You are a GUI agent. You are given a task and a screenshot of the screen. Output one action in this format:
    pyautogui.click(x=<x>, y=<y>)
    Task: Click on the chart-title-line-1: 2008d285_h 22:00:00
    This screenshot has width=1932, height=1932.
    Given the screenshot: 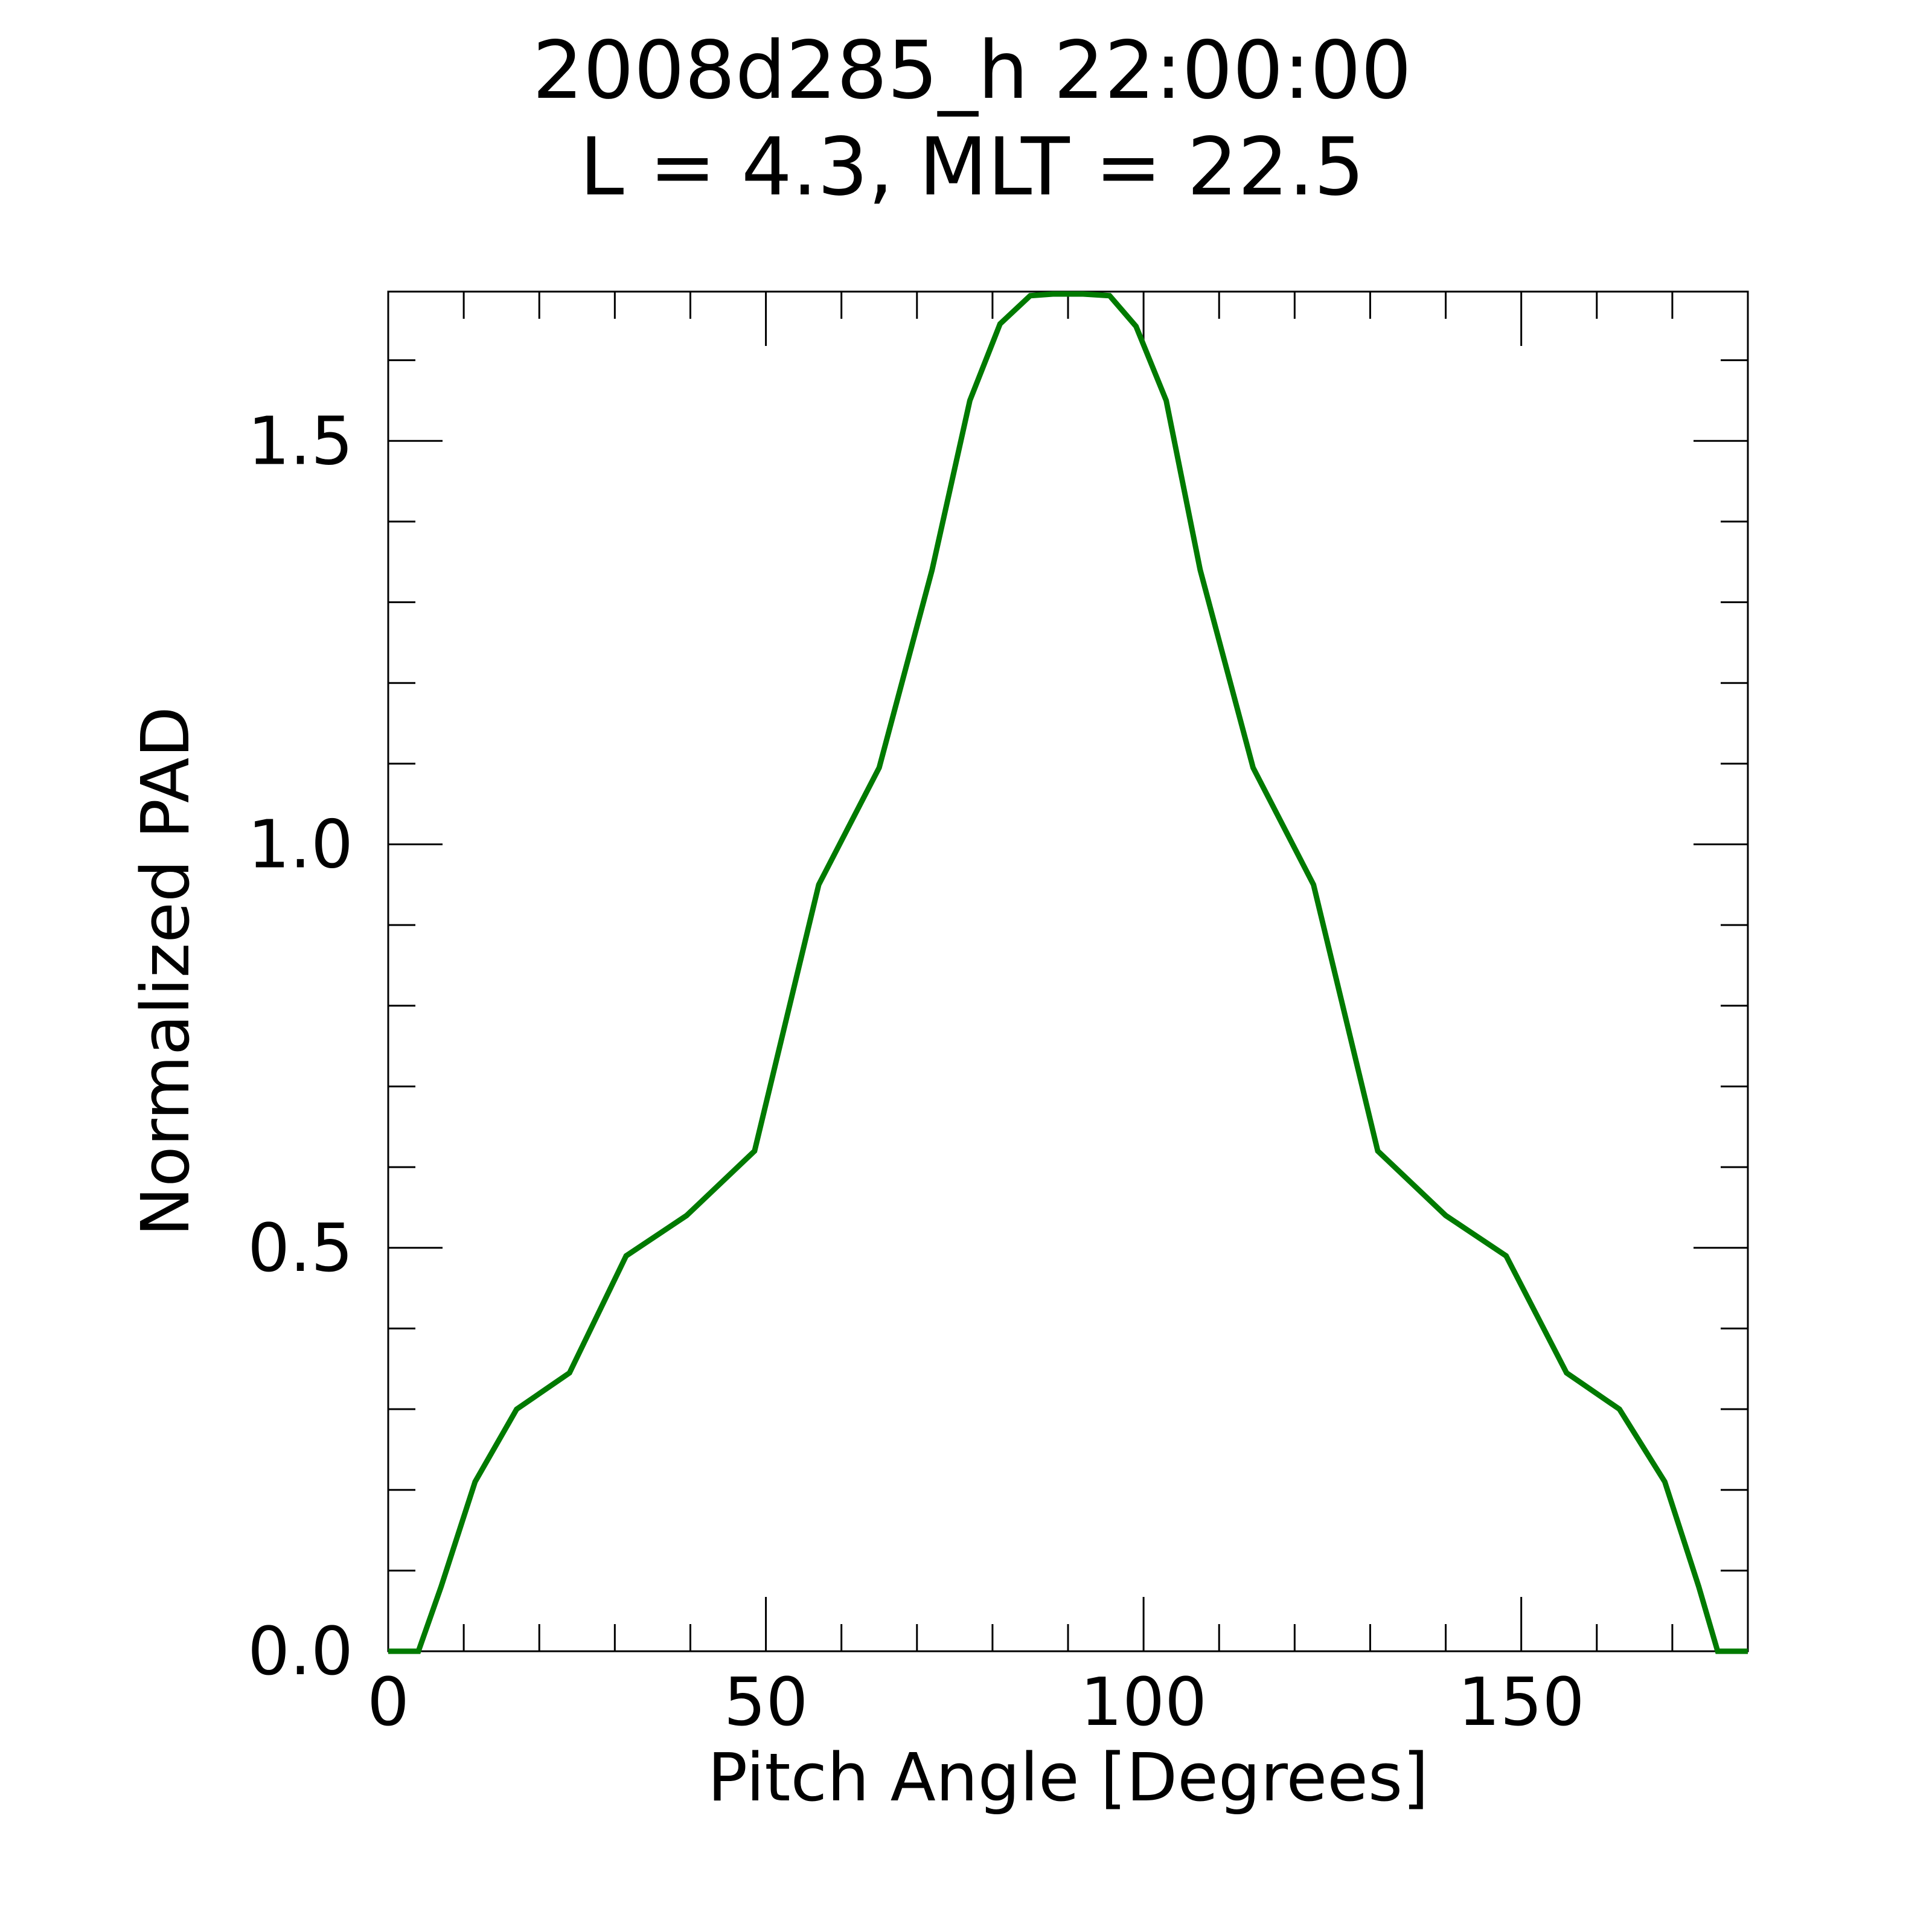 What is the action you would take?
    pyautogui.click(x=973, y=70)
    